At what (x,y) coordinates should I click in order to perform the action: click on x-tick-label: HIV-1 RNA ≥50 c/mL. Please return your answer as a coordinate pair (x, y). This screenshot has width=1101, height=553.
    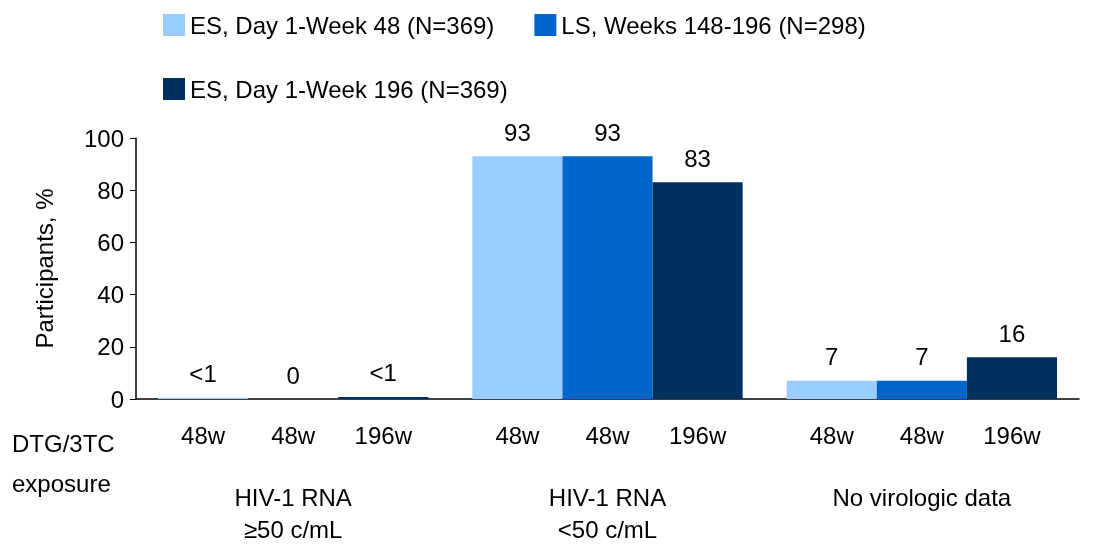
    Looking at the image, I should click on (293, 513).